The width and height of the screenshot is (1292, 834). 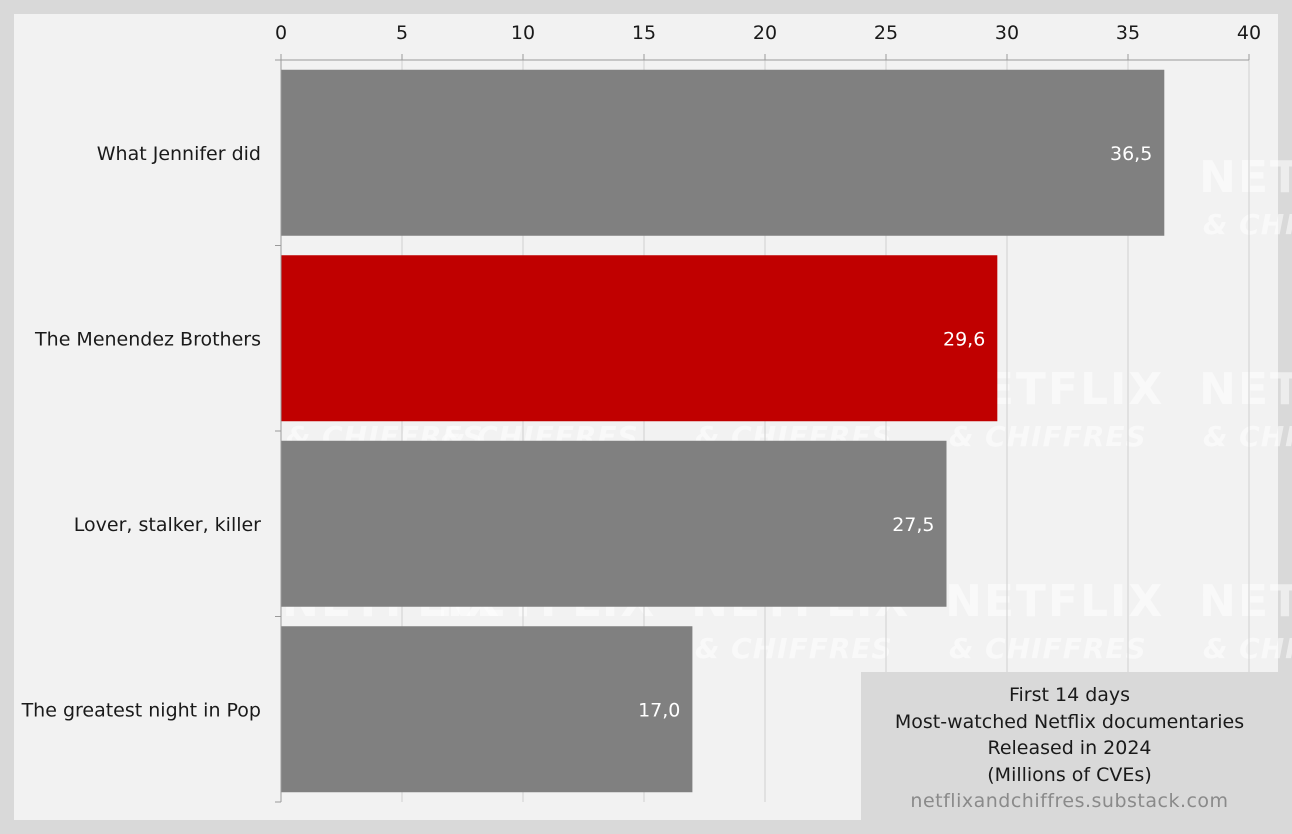 What do you see at coordinates (644, 33) in the screenshot?
I see `x-tick-label-15: 15` at bounding box center [644, 33].